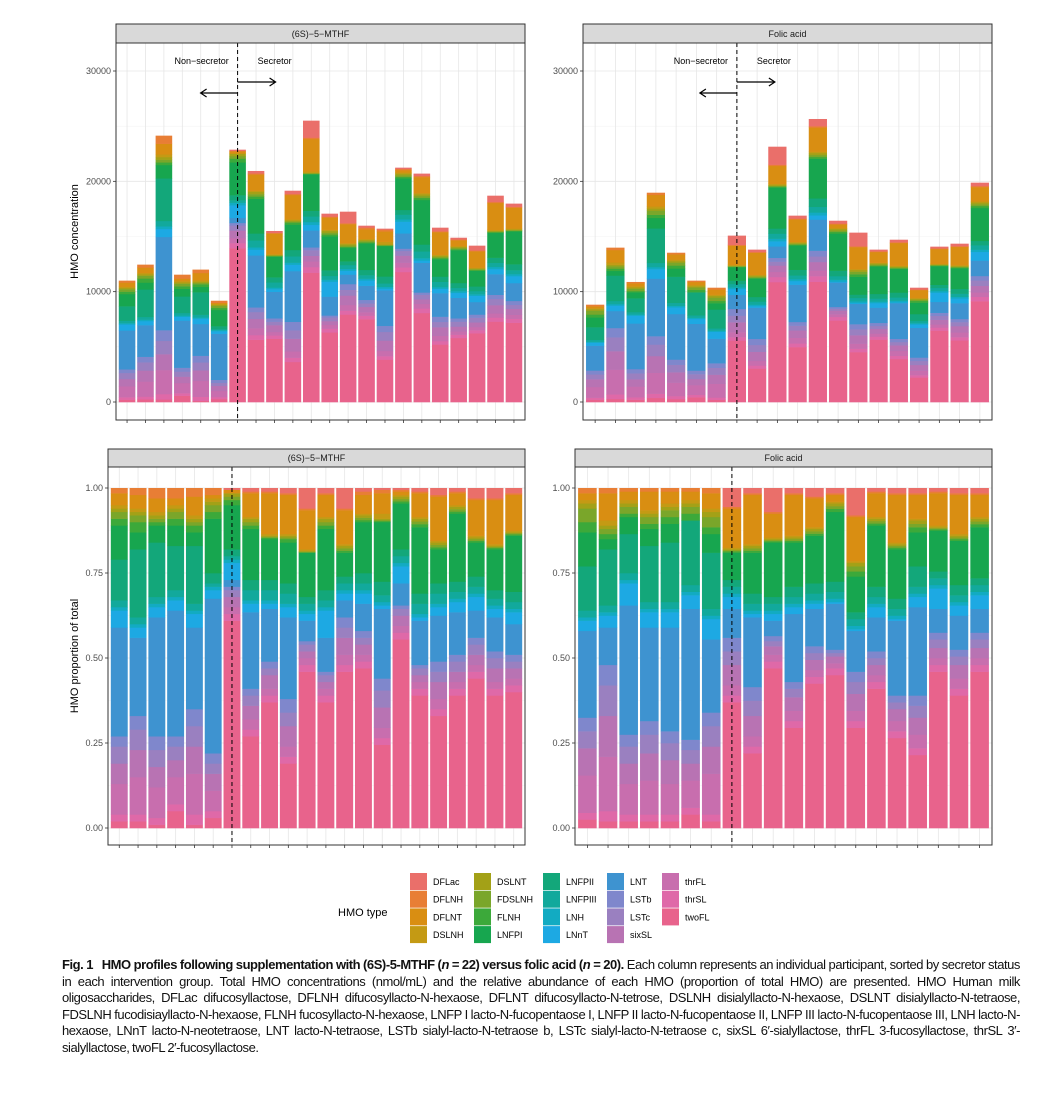 This screenshot has height=1093, width=1048. What do you see at coordinates (783, 458) in the screenshot?
I see `facet-strip` at bounding box center [783, 458].